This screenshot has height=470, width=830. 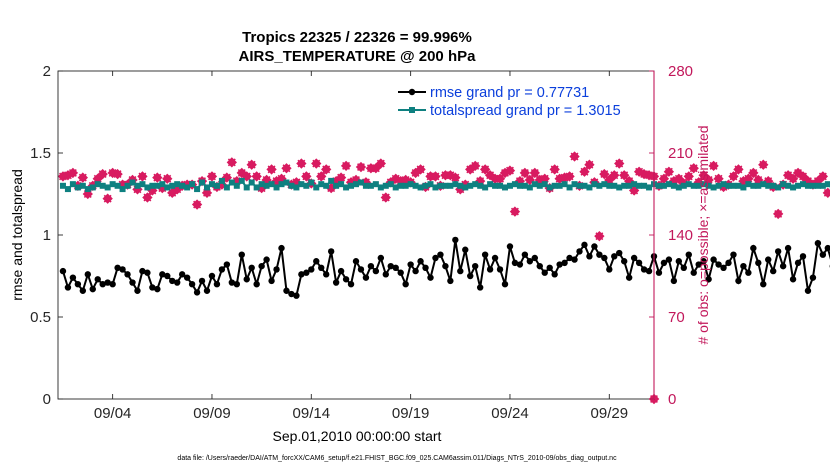 I want to click on x-tick-label: 09/19, so click(x=411, y=413).